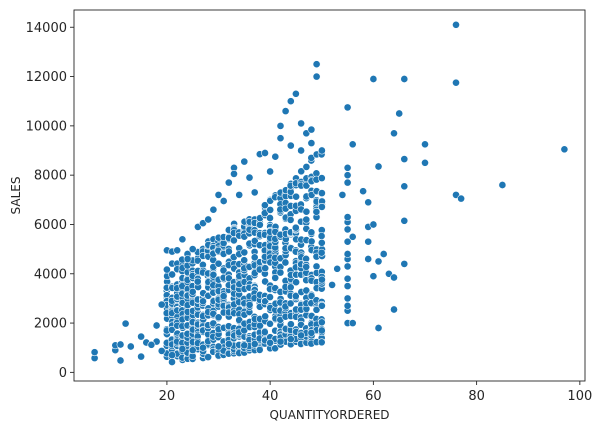 This screenshot has height=432, width=595. Describe the element at coordinates (50, 324) in the screenshot. I see `y-tick-label: 2000` at that location.